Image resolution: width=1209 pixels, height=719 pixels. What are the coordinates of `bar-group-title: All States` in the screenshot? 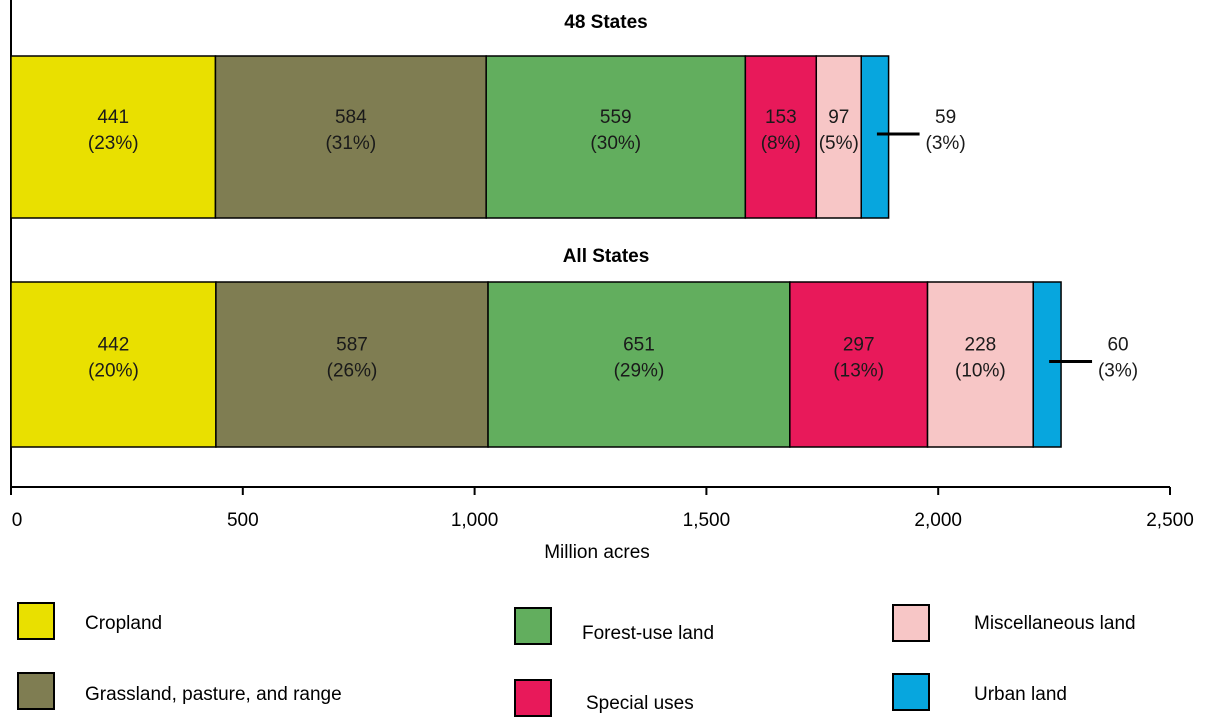 It's located at (606, 256).